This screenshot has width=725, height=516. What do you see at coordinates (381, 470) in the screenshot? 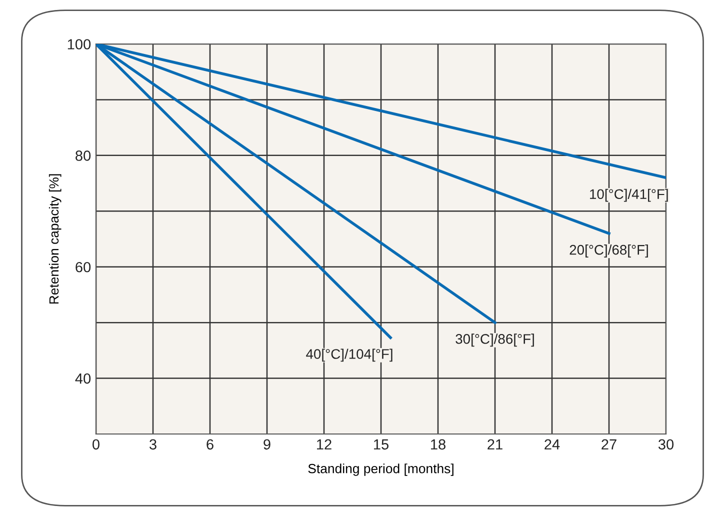
I see `x-axis-title: Standing period [months]` at bounding box center [381, 470].